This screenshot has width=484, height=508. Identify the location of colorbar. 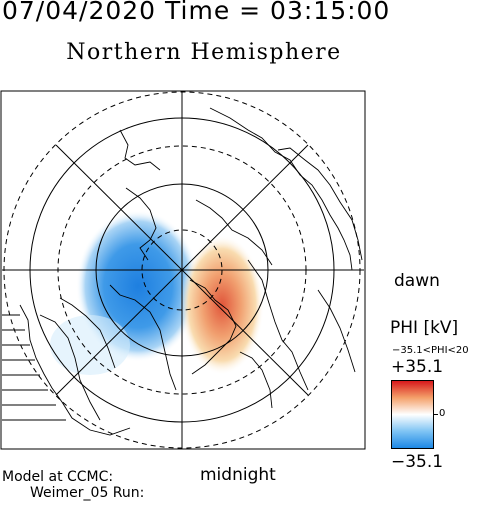
(412, 414).